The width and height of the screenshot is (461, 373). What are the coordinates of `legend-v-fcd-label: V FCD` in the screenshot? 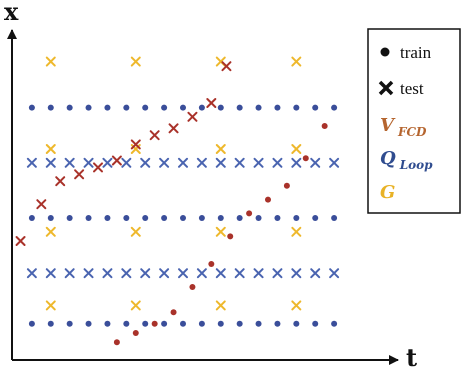 It's located at (403, 127).